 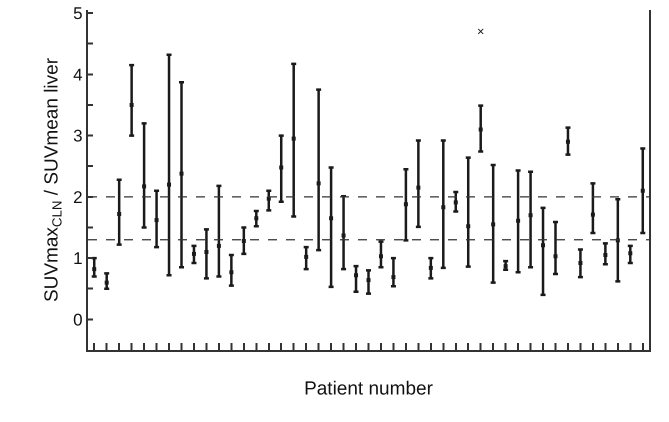 What do you see at coordinates (78, 197) in the screenshot?
I see `y-tick-label: 2` at bounding box center [78, 197].